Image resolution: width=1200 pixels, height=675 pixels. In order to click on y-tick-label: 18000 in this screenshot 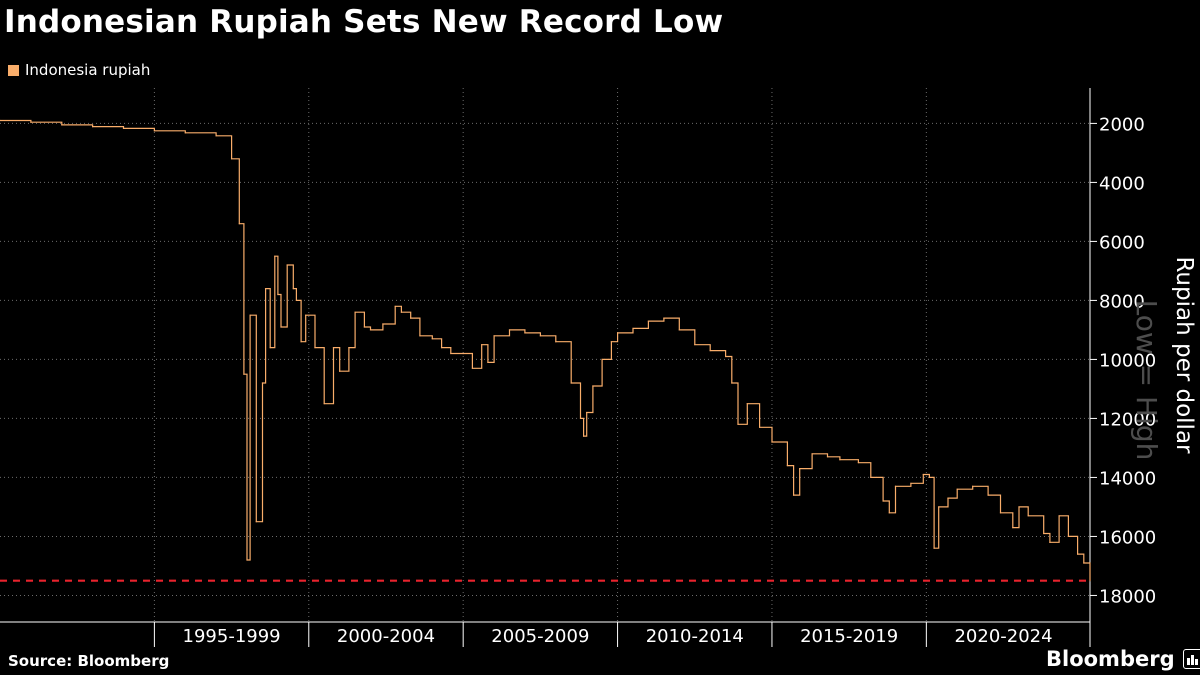, I will do `click(1127, 596)`.